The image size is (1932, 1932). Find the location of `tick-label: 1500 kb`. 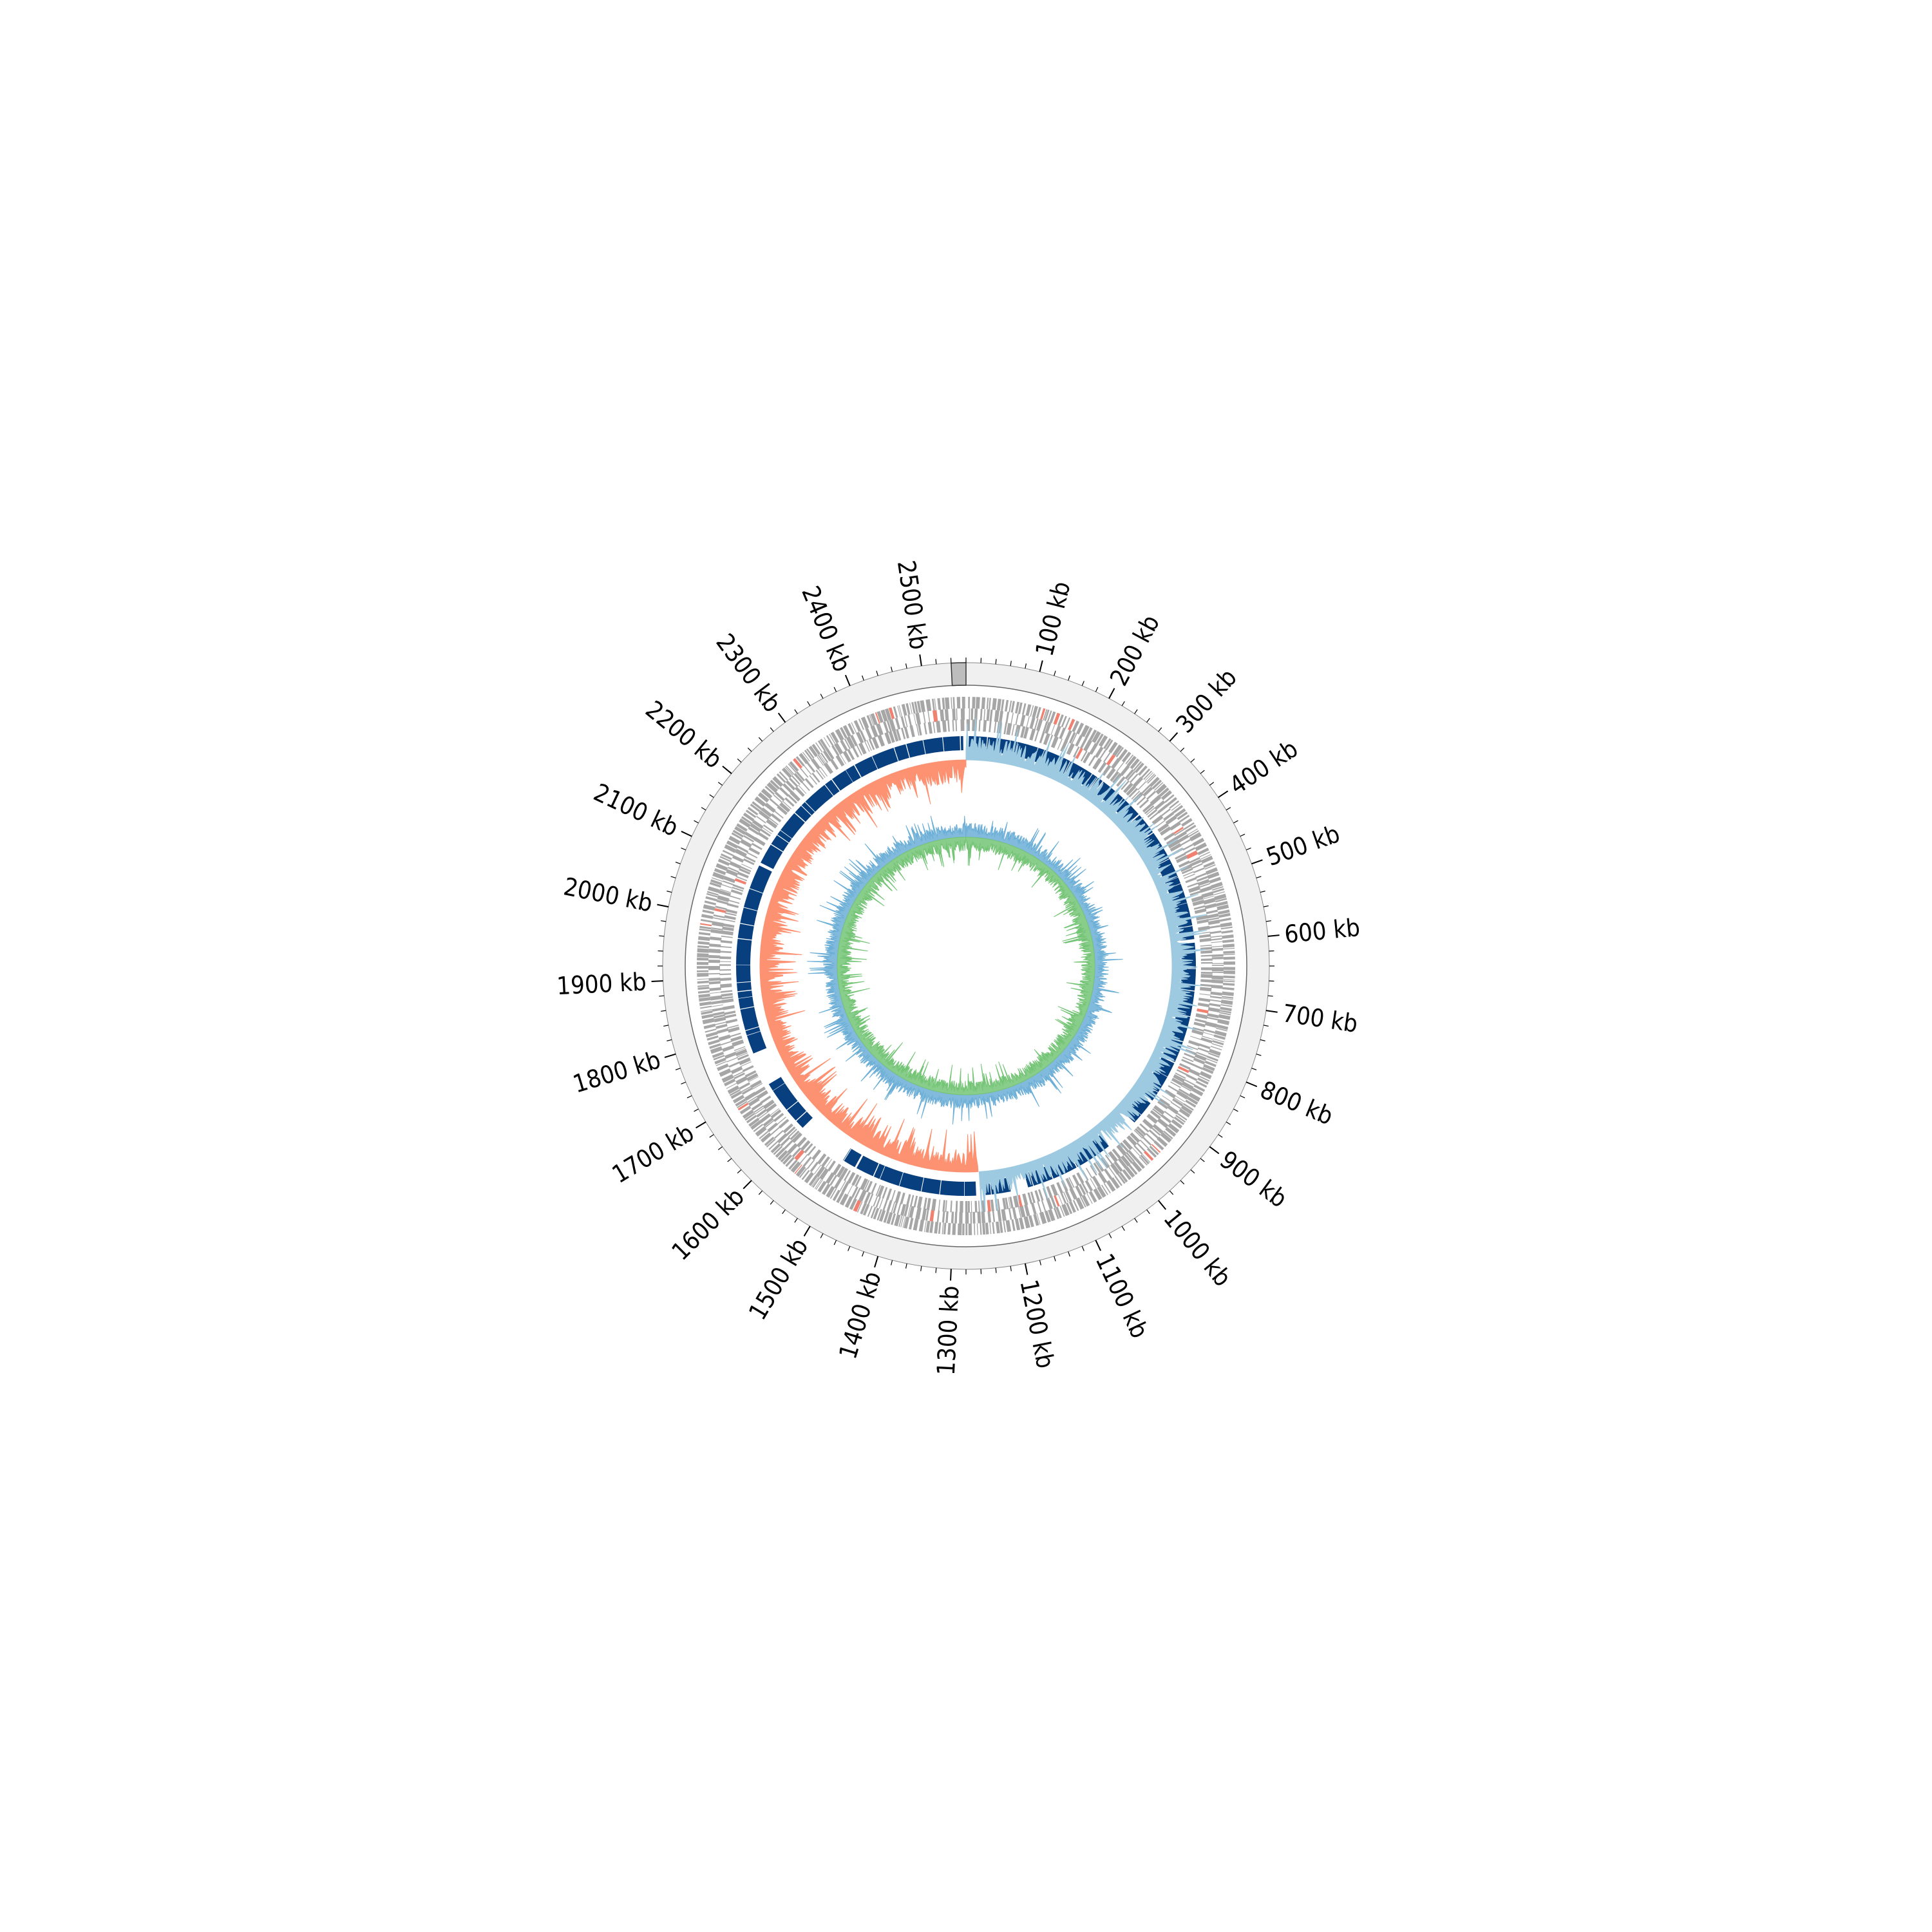

tick-label: 1500 kb is located at coordinates (778, 1279).